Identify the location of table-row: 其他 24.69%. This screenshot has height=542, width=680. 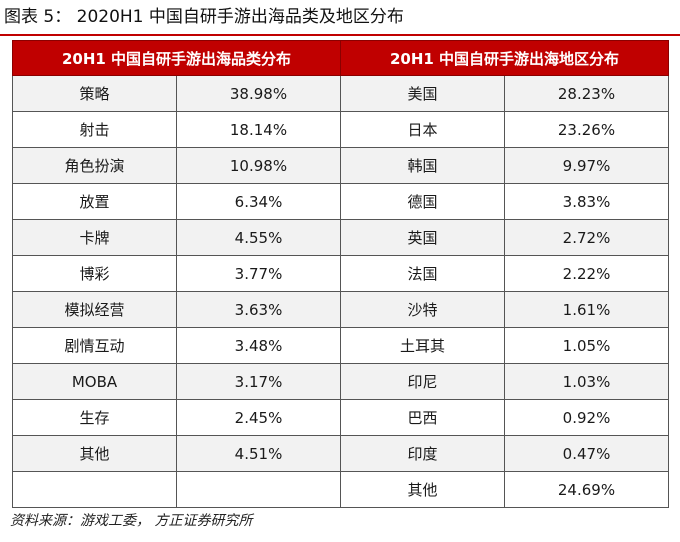
(340, 489).